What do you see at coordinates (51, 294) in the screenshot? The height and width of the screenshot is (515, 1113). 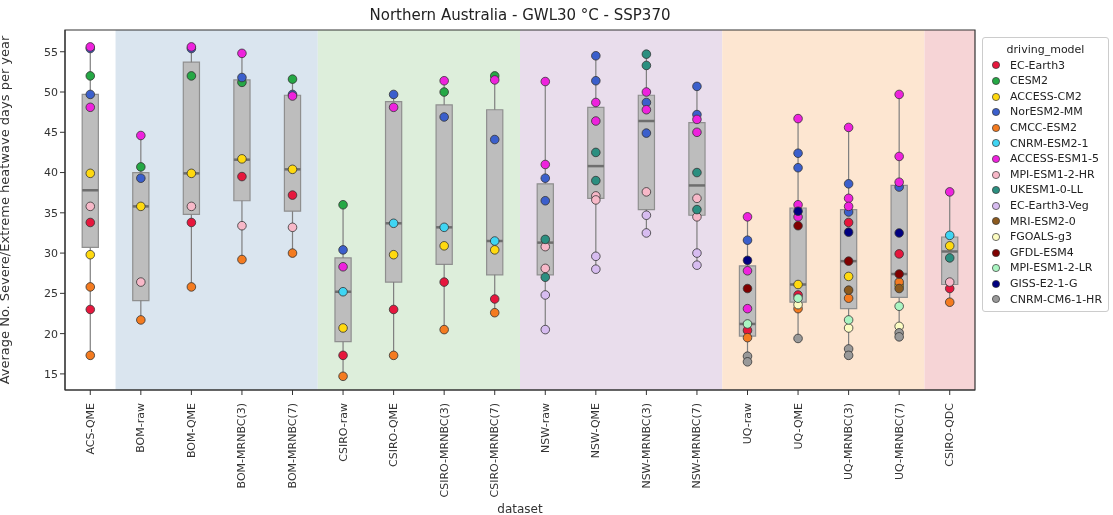 I see `y-tick-label: 25` at bounding box center [51, 294].